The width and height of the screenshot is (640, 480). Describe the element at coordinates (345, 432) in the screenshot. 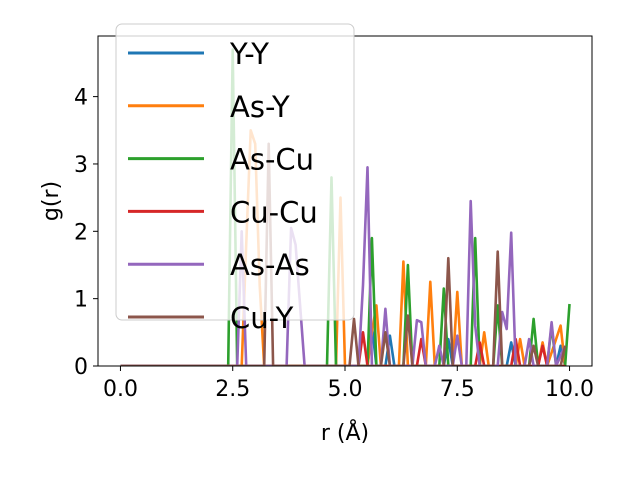

I see `x-axis-label: r (Å)` at that location.